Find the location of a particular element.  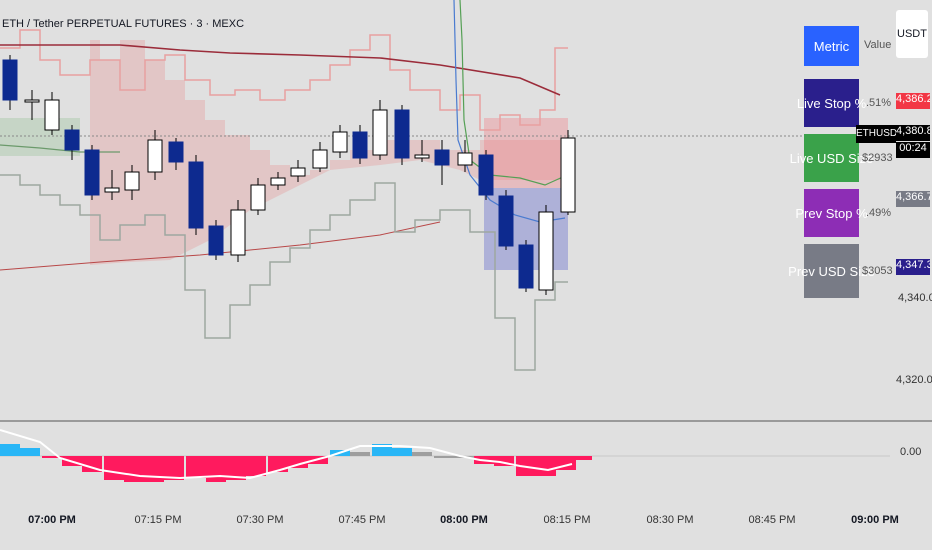

value-live-usd-size: $2933 is located at coordinates (877, 158).